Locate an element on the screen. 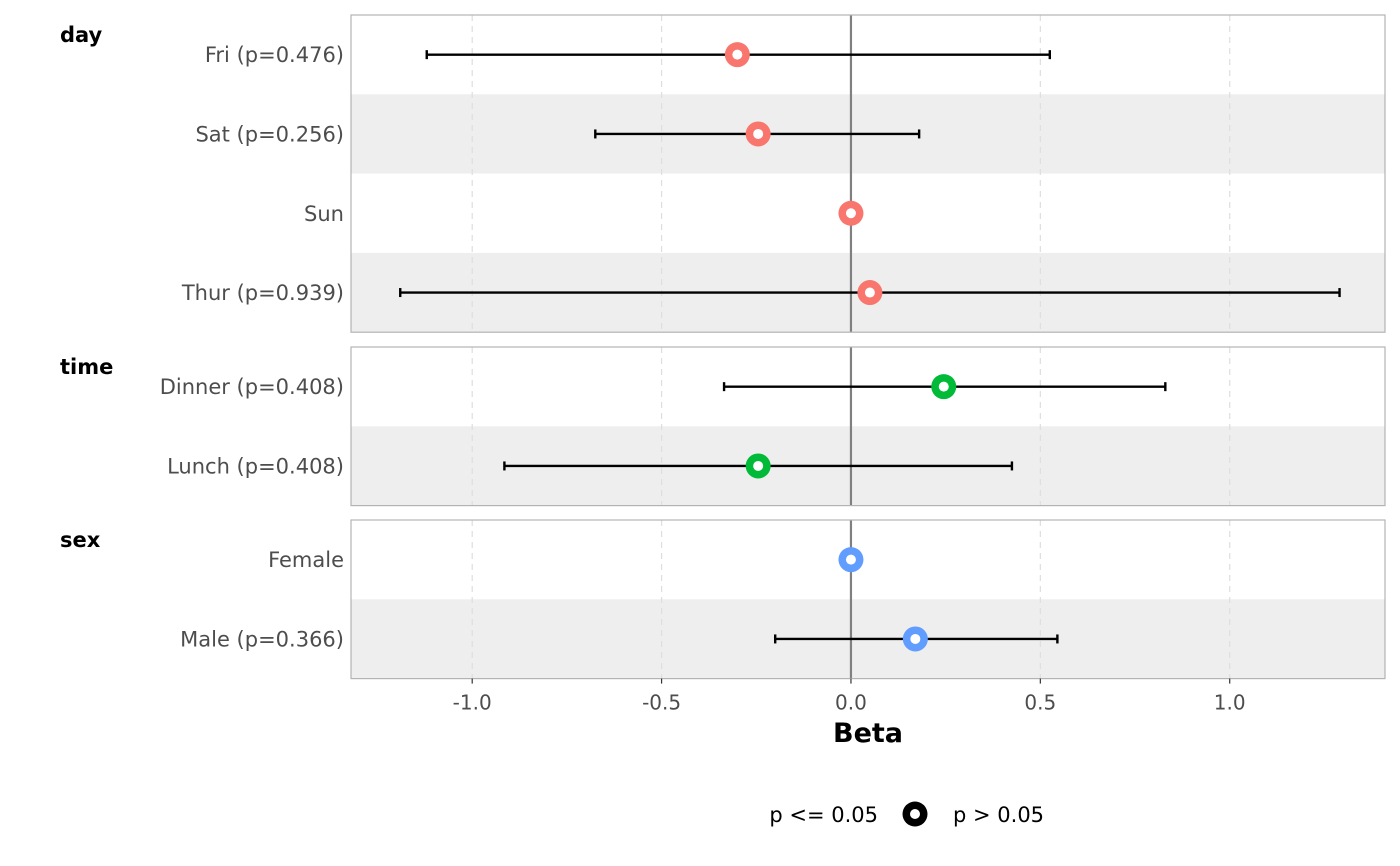 The width and height of the screenshot is (1400, 866). x-axis-title: Beta is located at coordinates (868, 733).